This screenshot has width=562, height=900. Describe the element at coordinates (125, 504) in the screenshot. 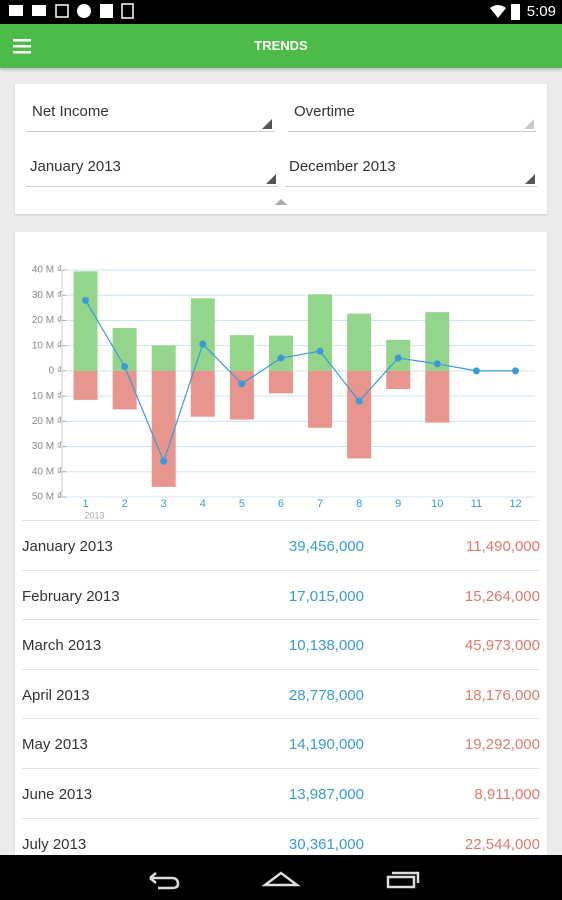

I see `x-tick-label: 2` at that location.